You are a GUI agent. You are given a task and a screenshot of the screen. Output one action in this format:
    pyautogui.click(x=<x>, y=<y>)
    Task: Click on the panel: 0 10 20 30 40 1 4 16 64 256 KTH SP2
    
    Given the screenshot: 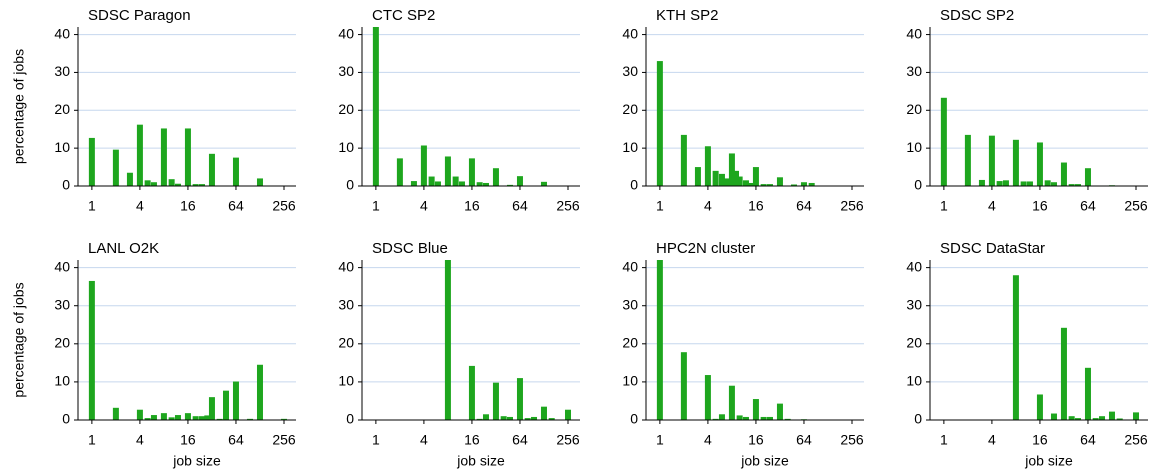 What is the action you would take?
    pyautogui.click(x=743, y=110)
    